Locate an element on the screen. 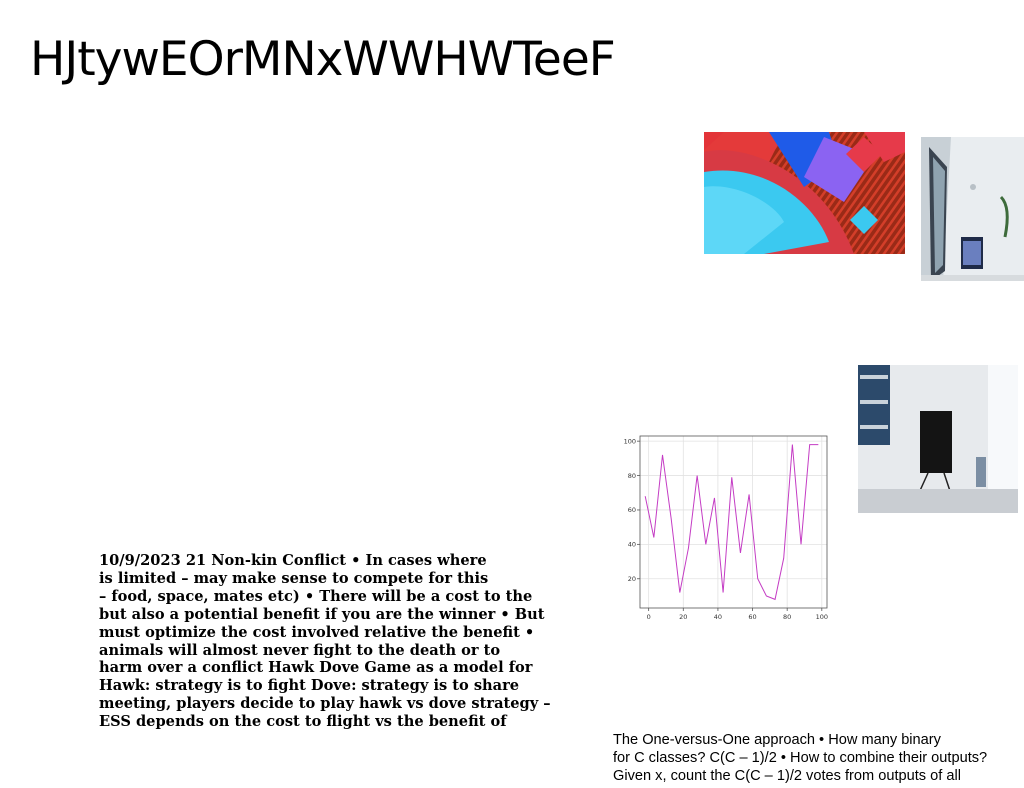  x-tick-label: 0 is located at coordinates (649, 617).